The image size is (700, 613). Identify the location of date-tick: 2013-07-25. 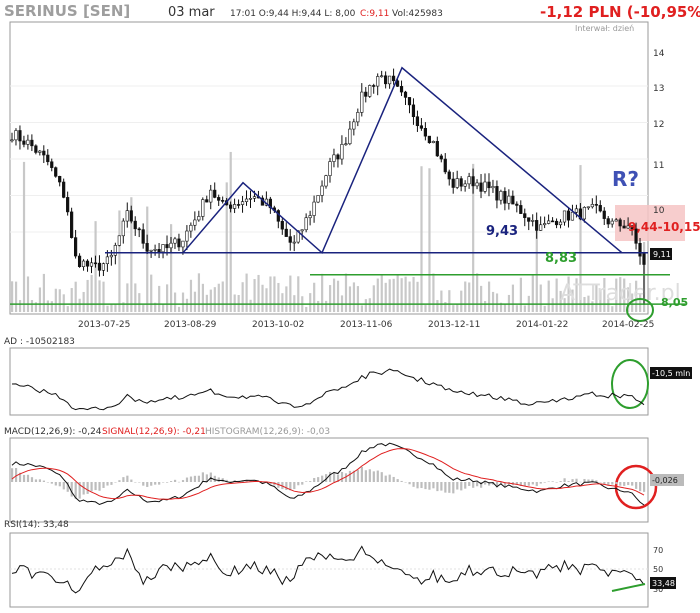
(104, 325).